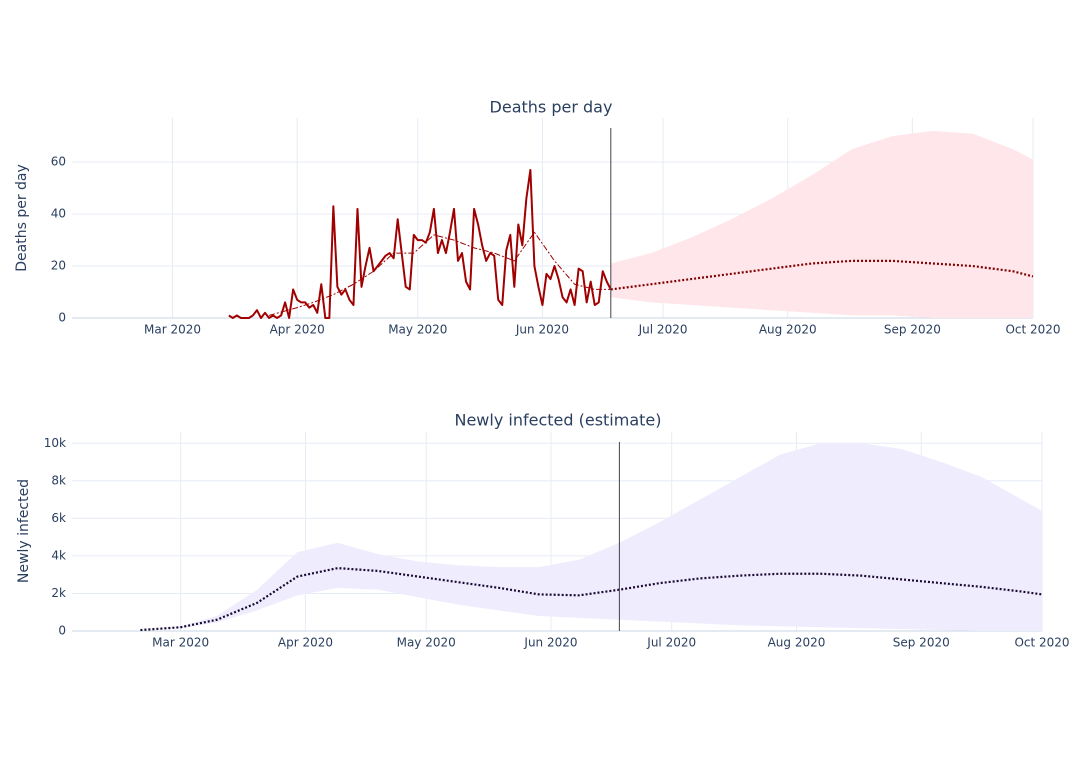  What do you see at coordinates (58, 555) in the screenshot?
I see `y-tick-label: 4k` at bounding box center [58, 555].